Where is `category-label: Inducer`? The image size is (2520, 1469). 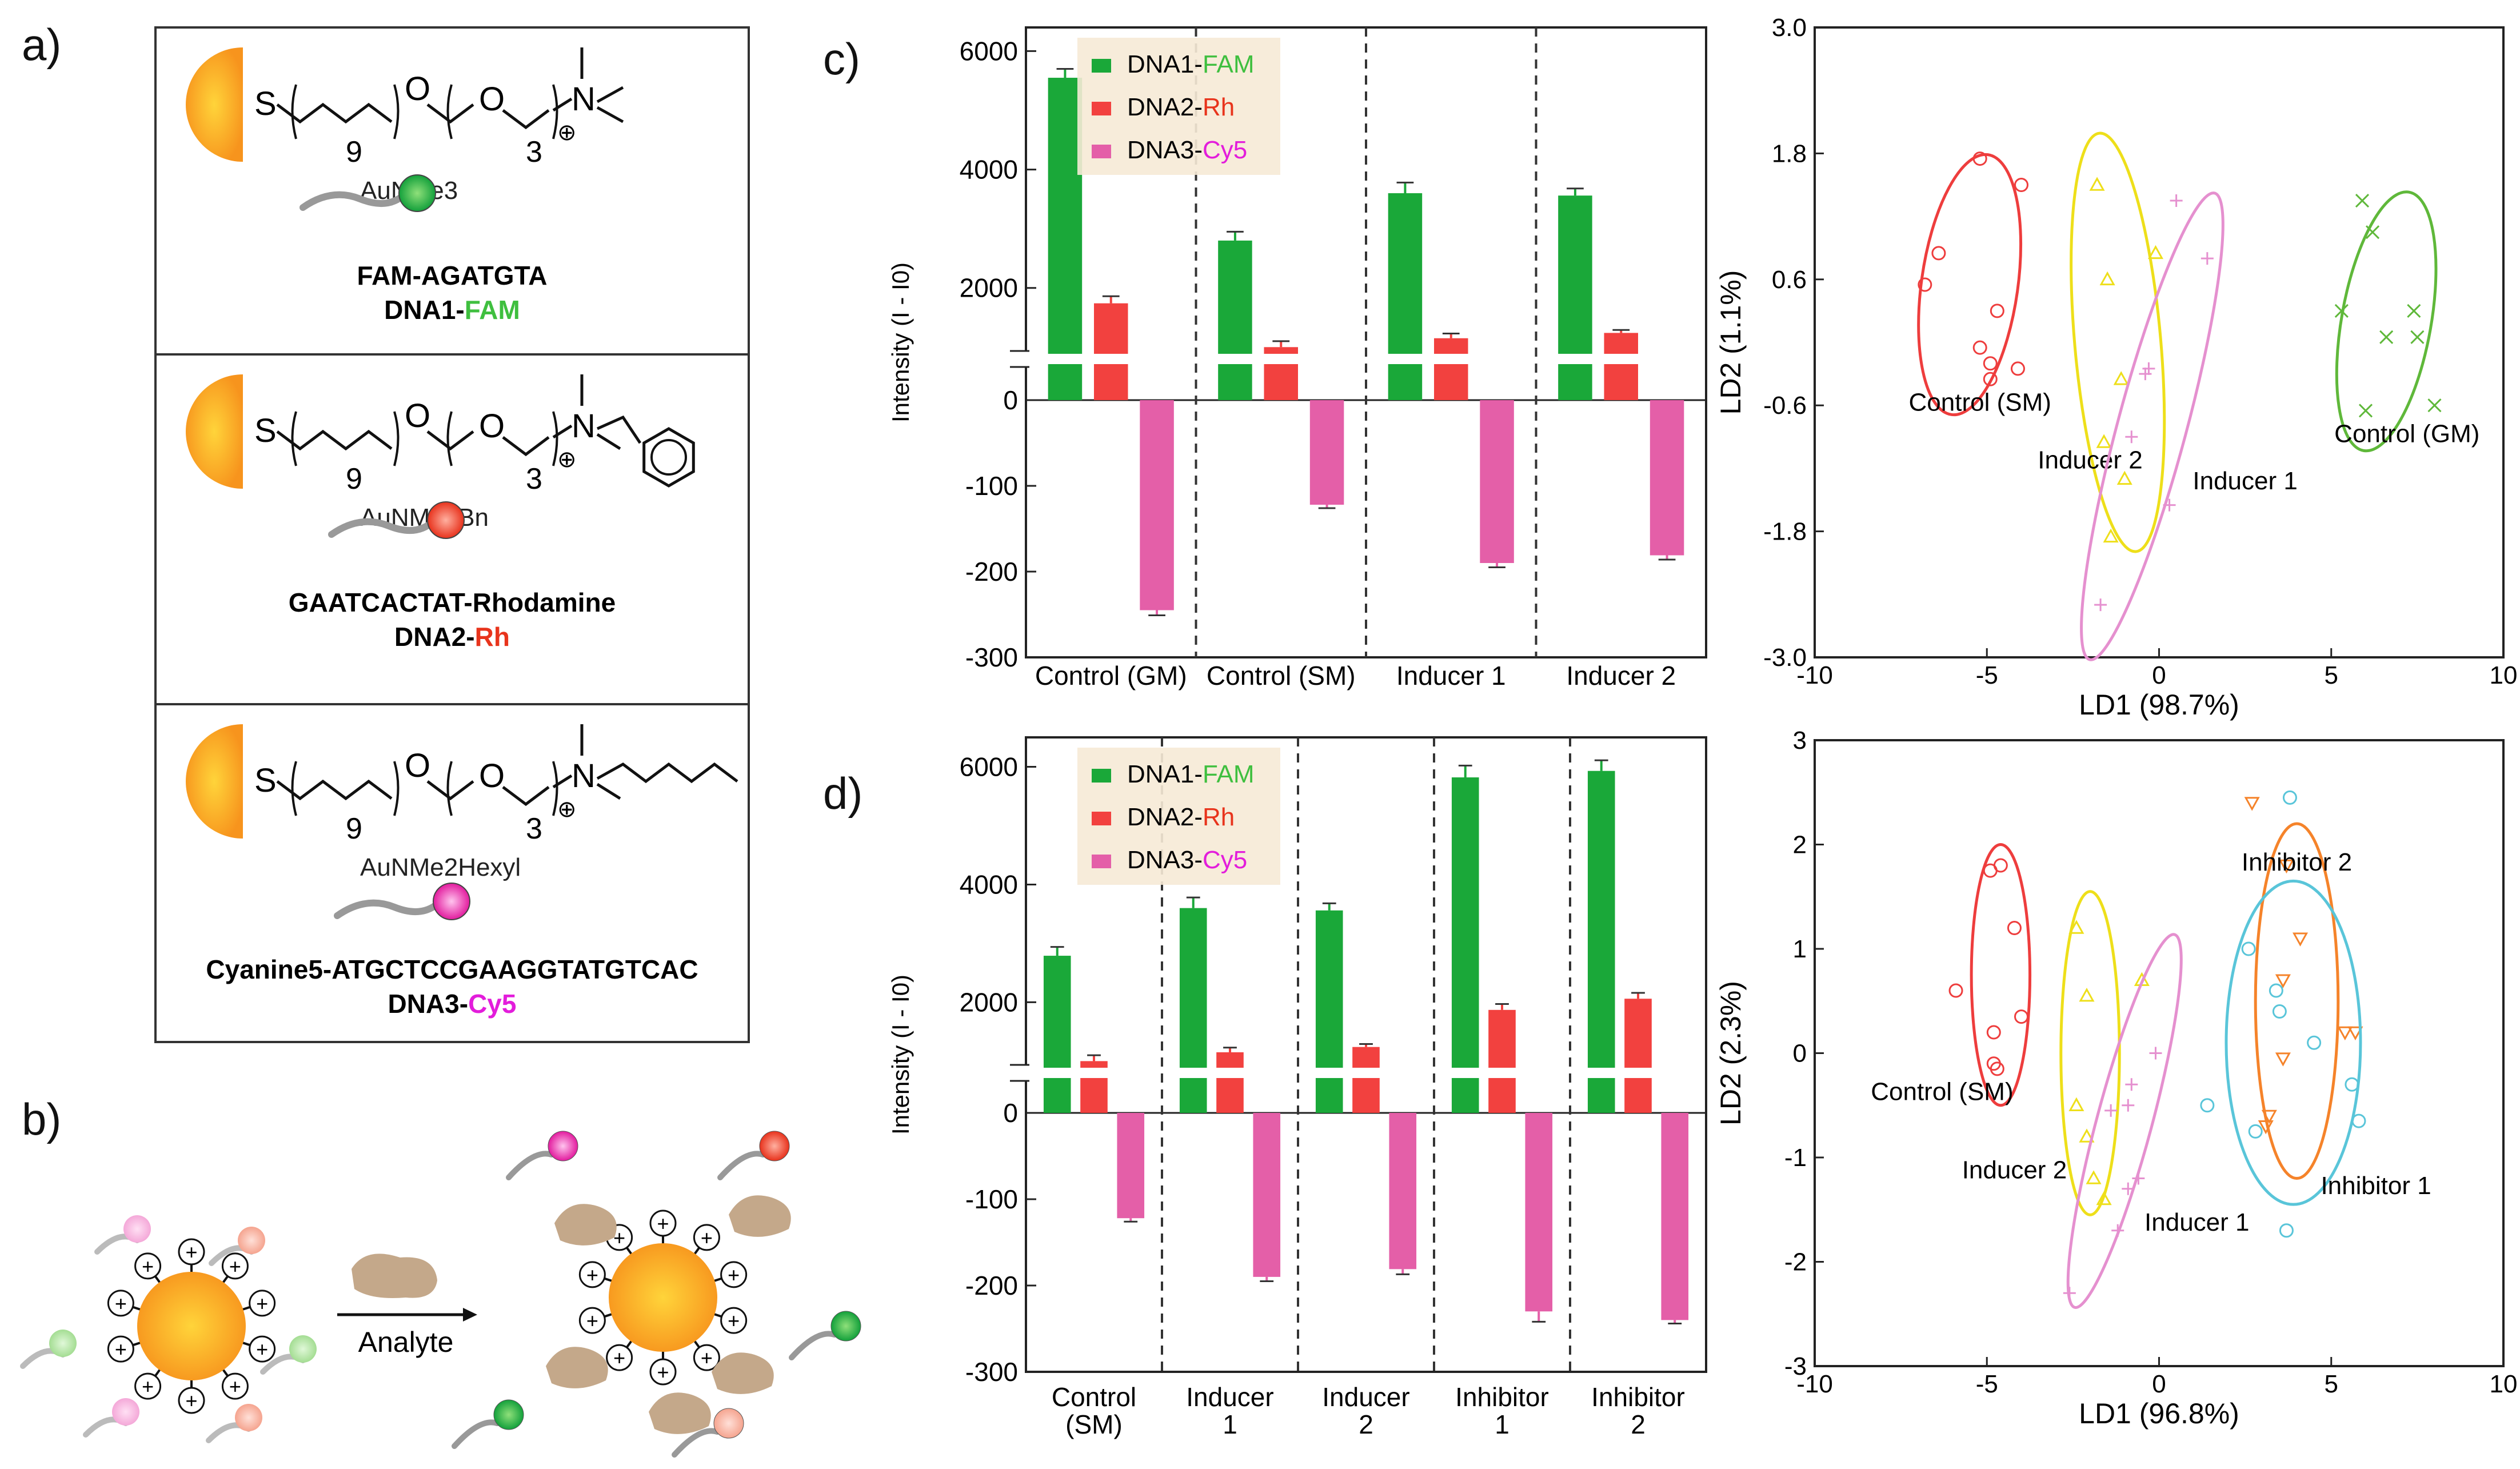
category-label: Inducer is located at coordinates (1229, 1397).